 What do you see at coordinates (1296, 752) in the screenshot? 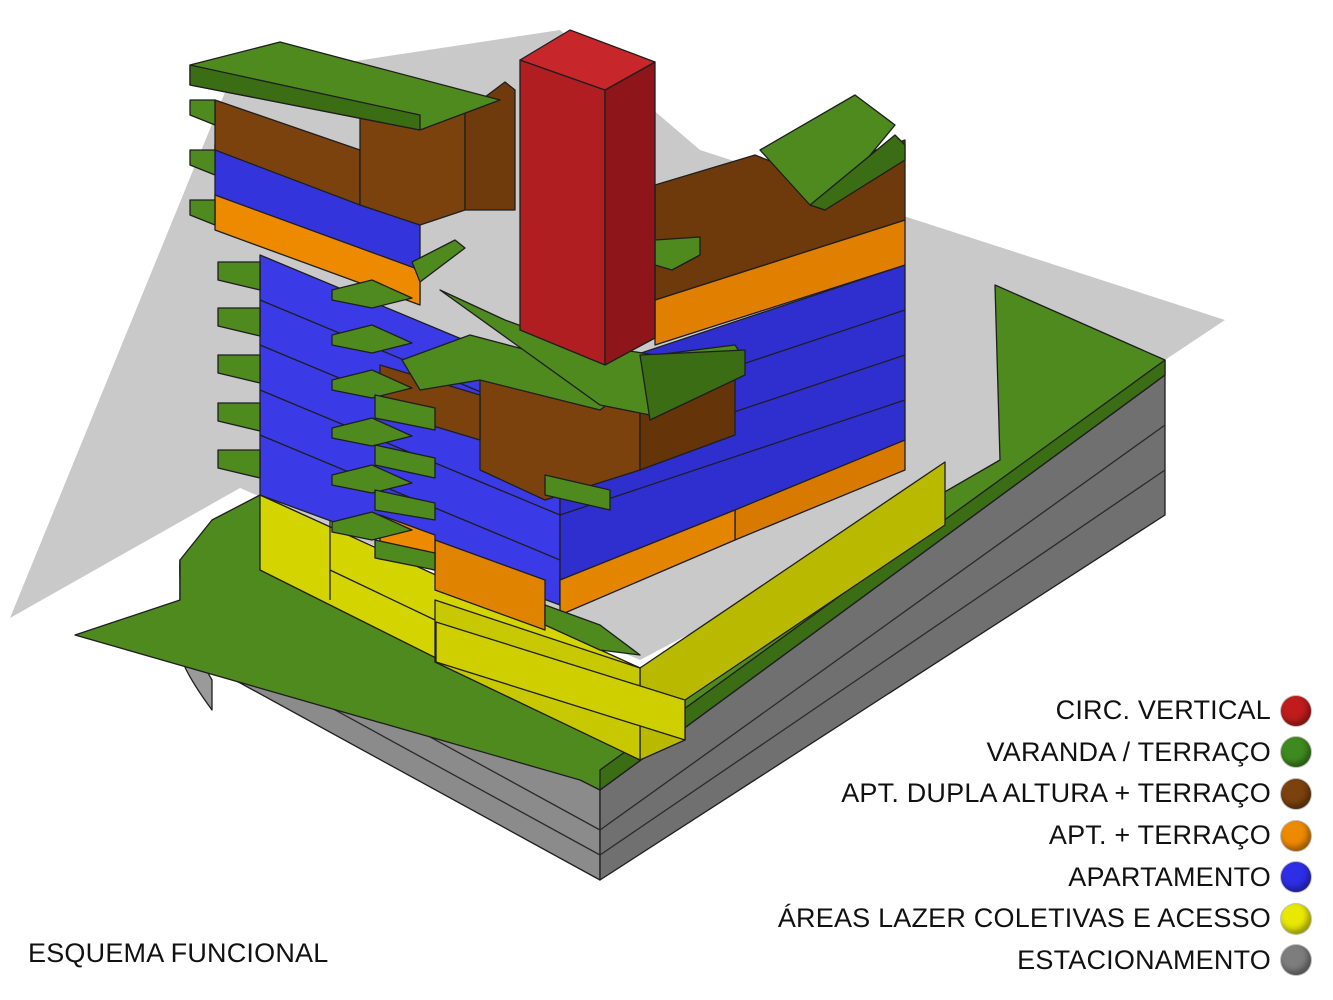
I see `legend-swatch-green` at bounding box center [1296, 752].